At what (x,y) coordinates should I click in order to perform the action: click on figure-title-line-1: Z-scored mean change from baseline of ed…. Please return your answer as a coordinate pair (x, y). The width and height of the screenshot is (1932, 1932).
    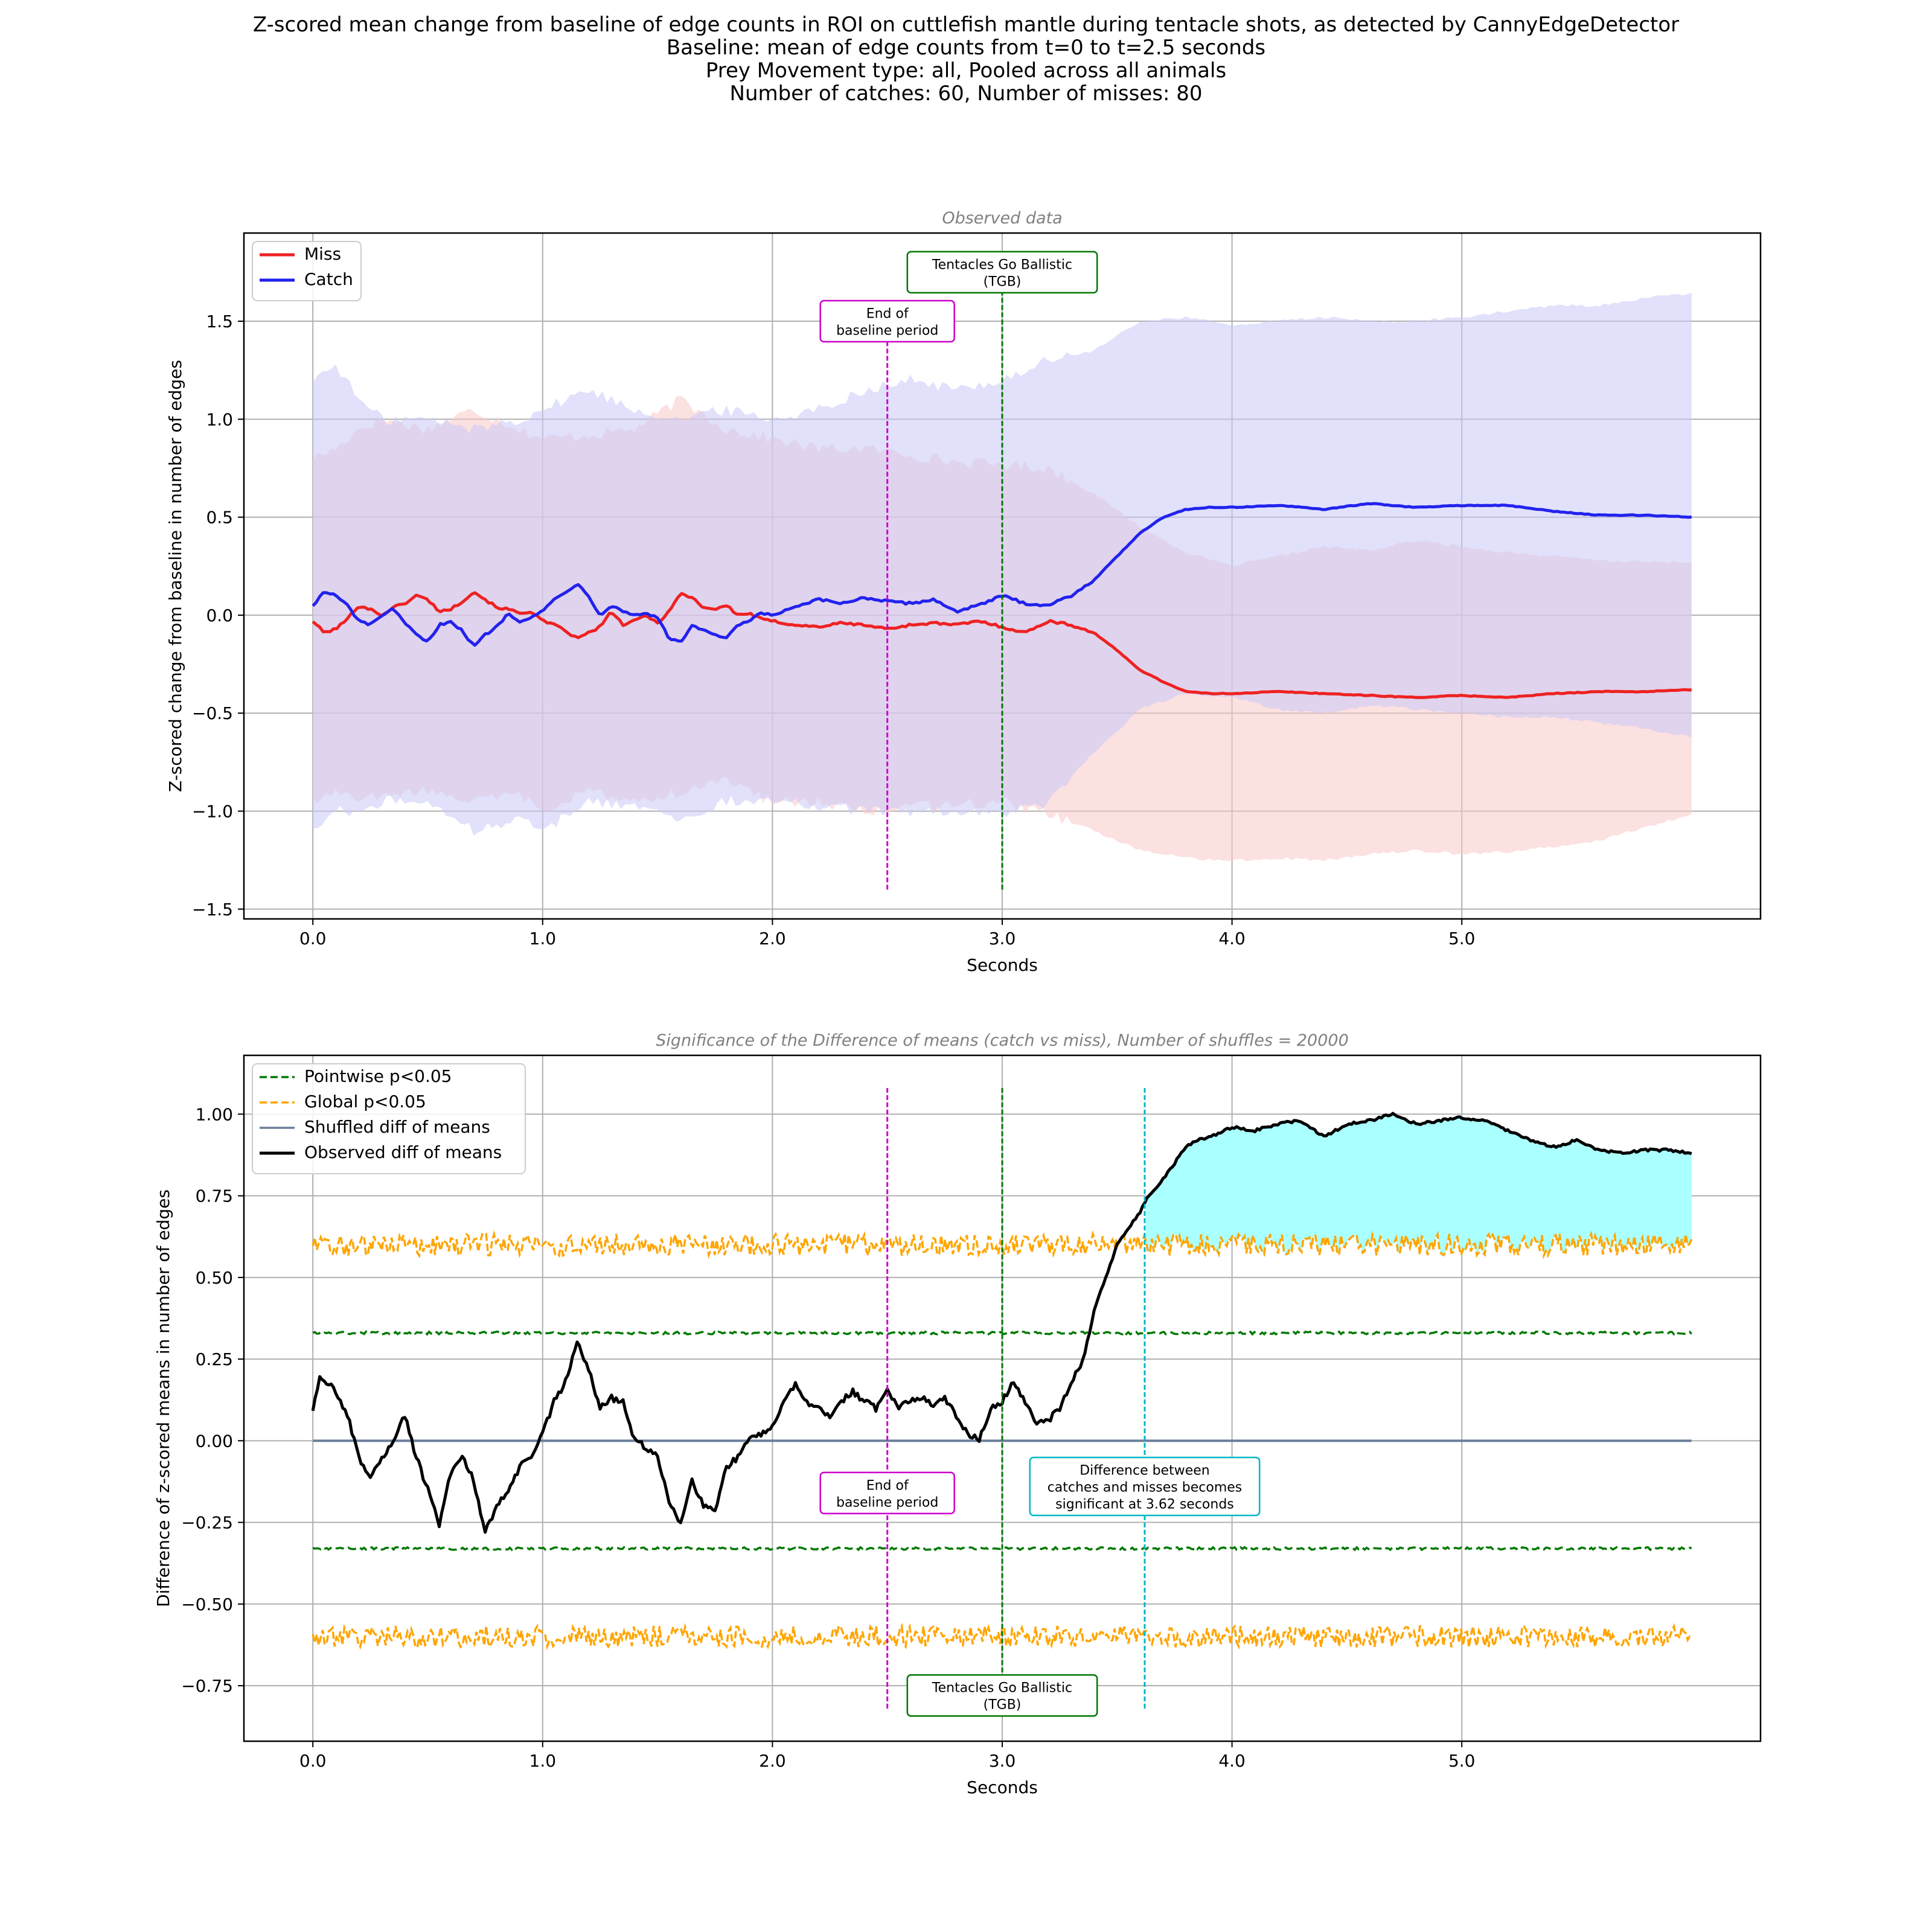
    Looking at the image, I should click on (966, 25).